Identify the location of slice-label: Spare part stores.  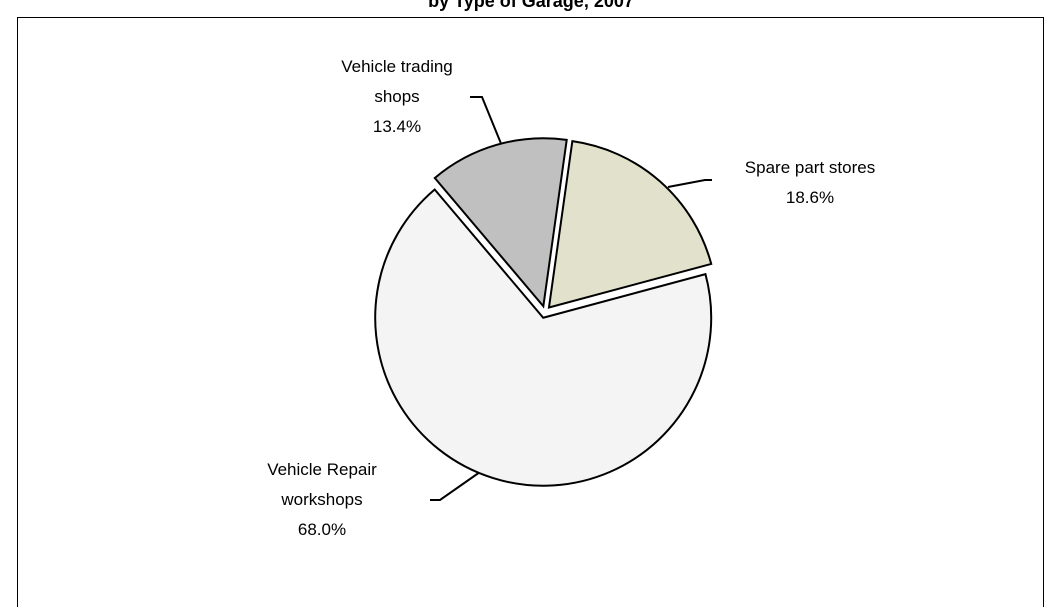
(810, 167).